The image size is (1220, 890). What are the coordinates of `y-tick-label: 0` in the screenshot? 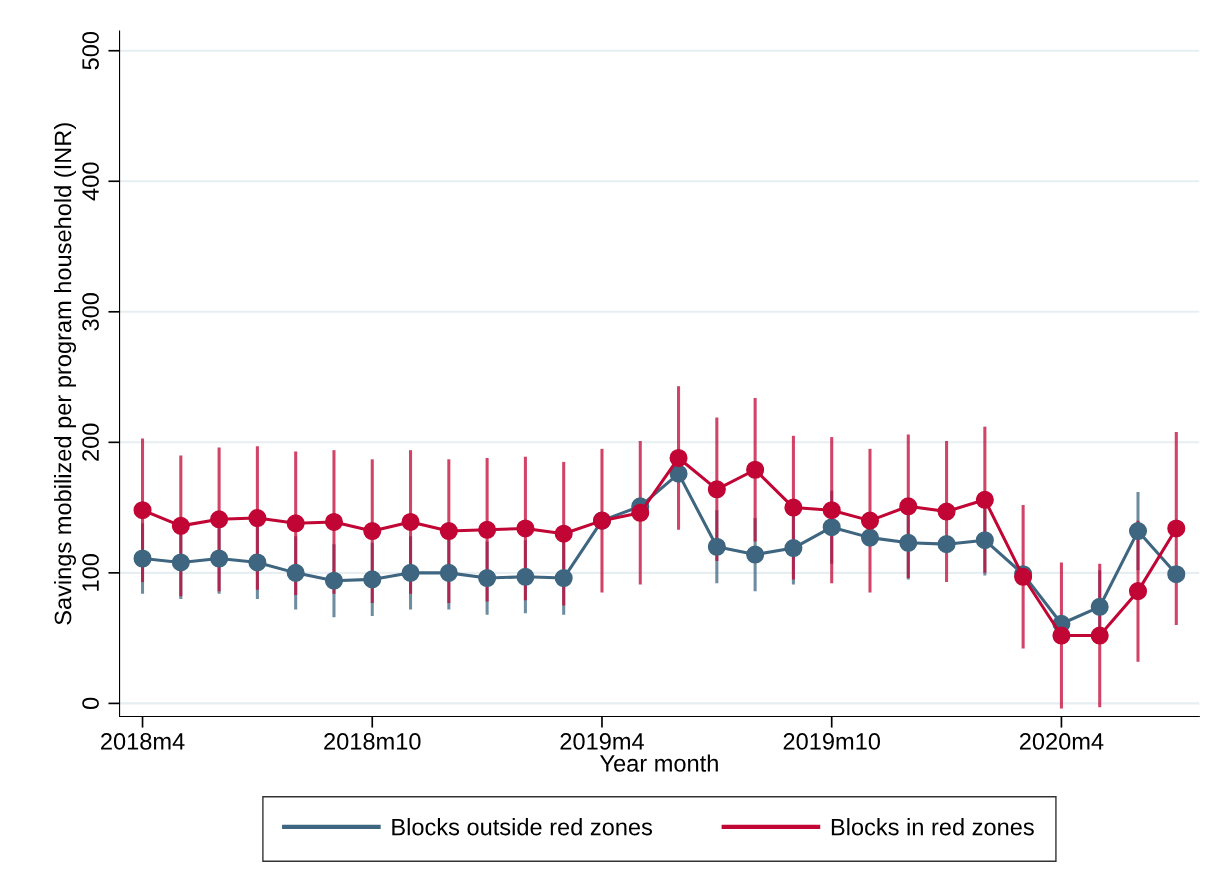 It's located at (90, 703).